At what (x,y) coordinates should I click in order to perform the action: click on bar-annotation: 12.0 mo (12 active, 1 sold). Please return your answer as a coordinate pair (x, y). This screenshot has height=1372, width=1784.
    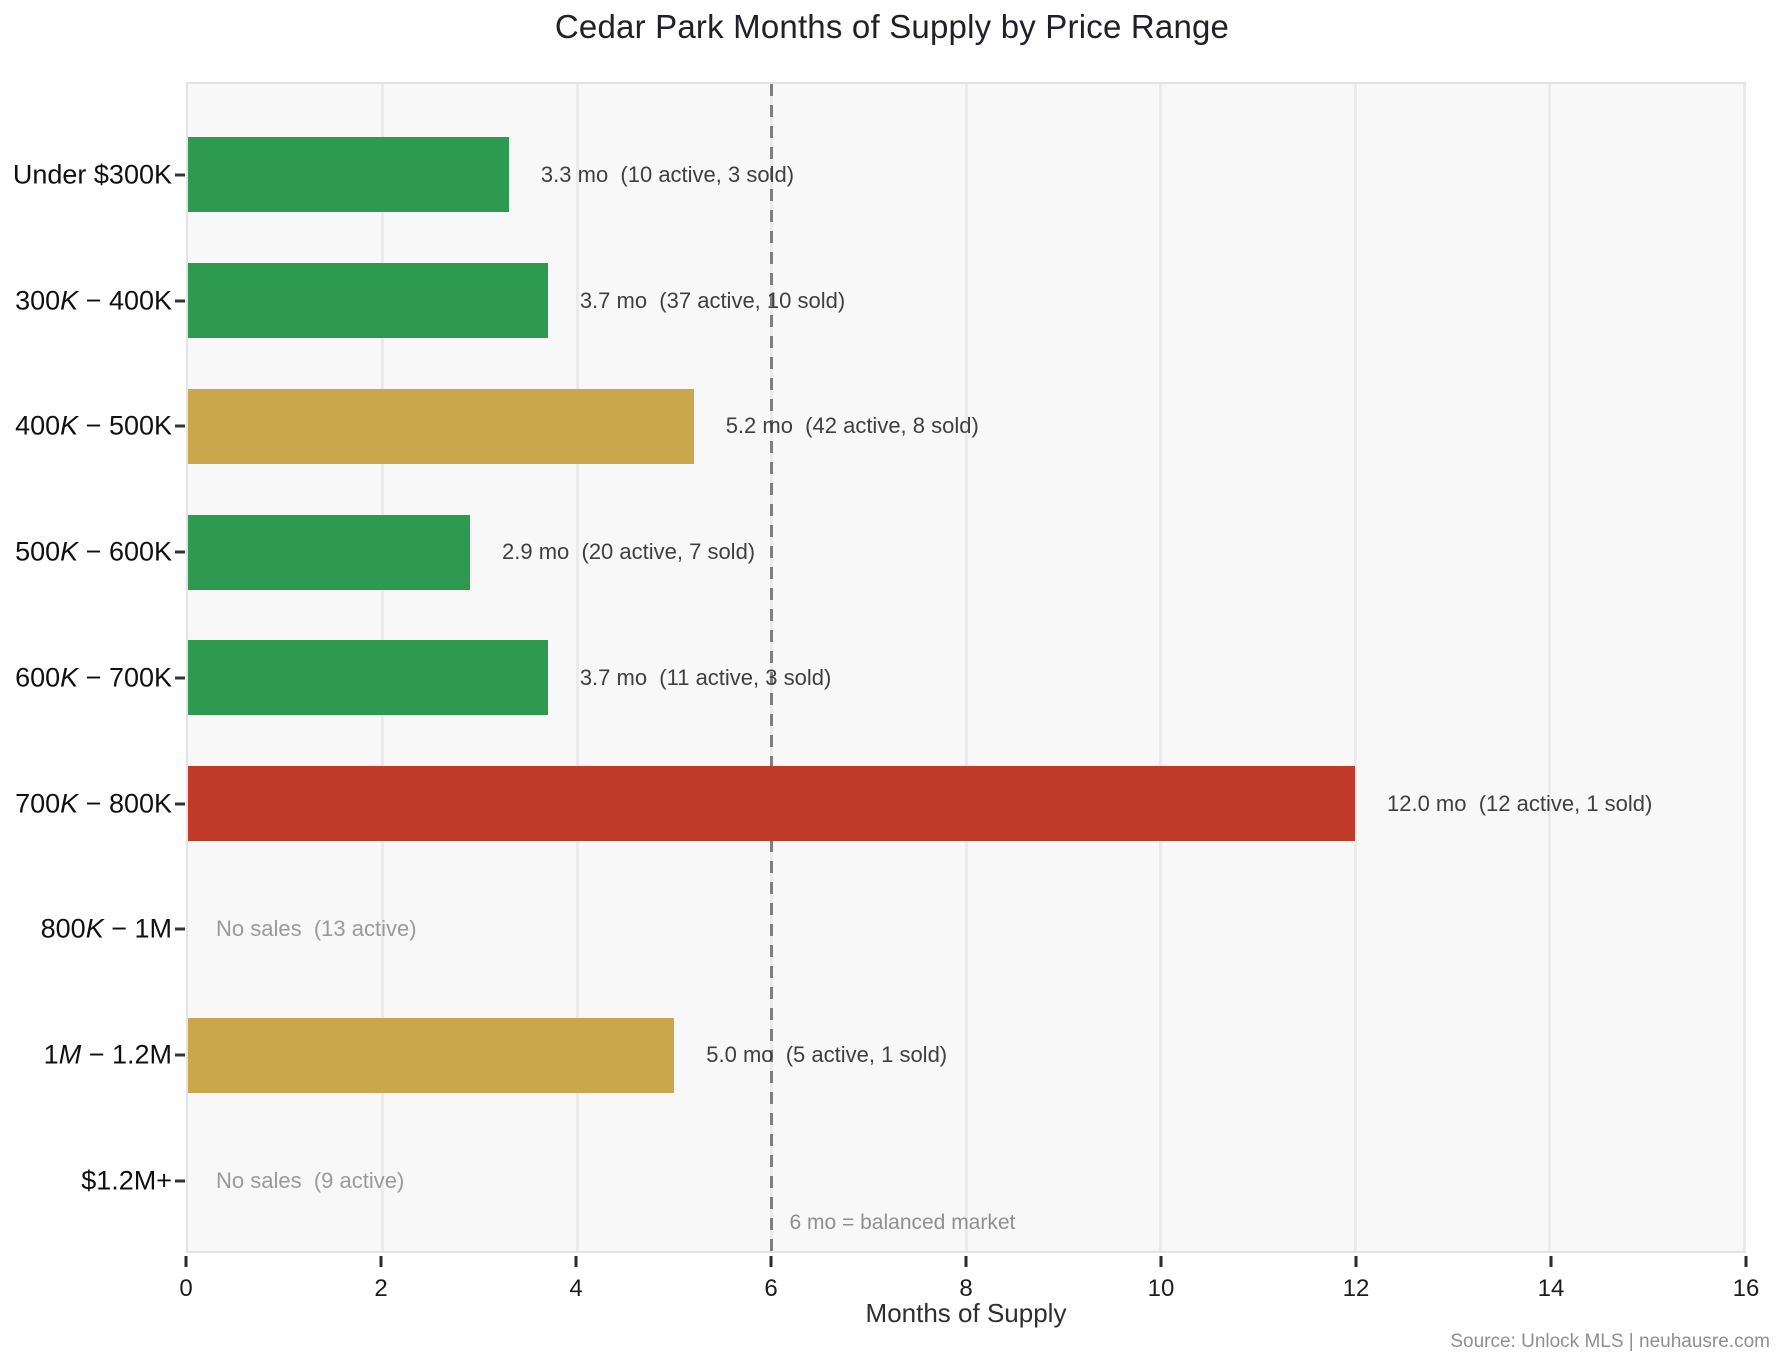
    Looking at the image, I should click on (1520, 803).